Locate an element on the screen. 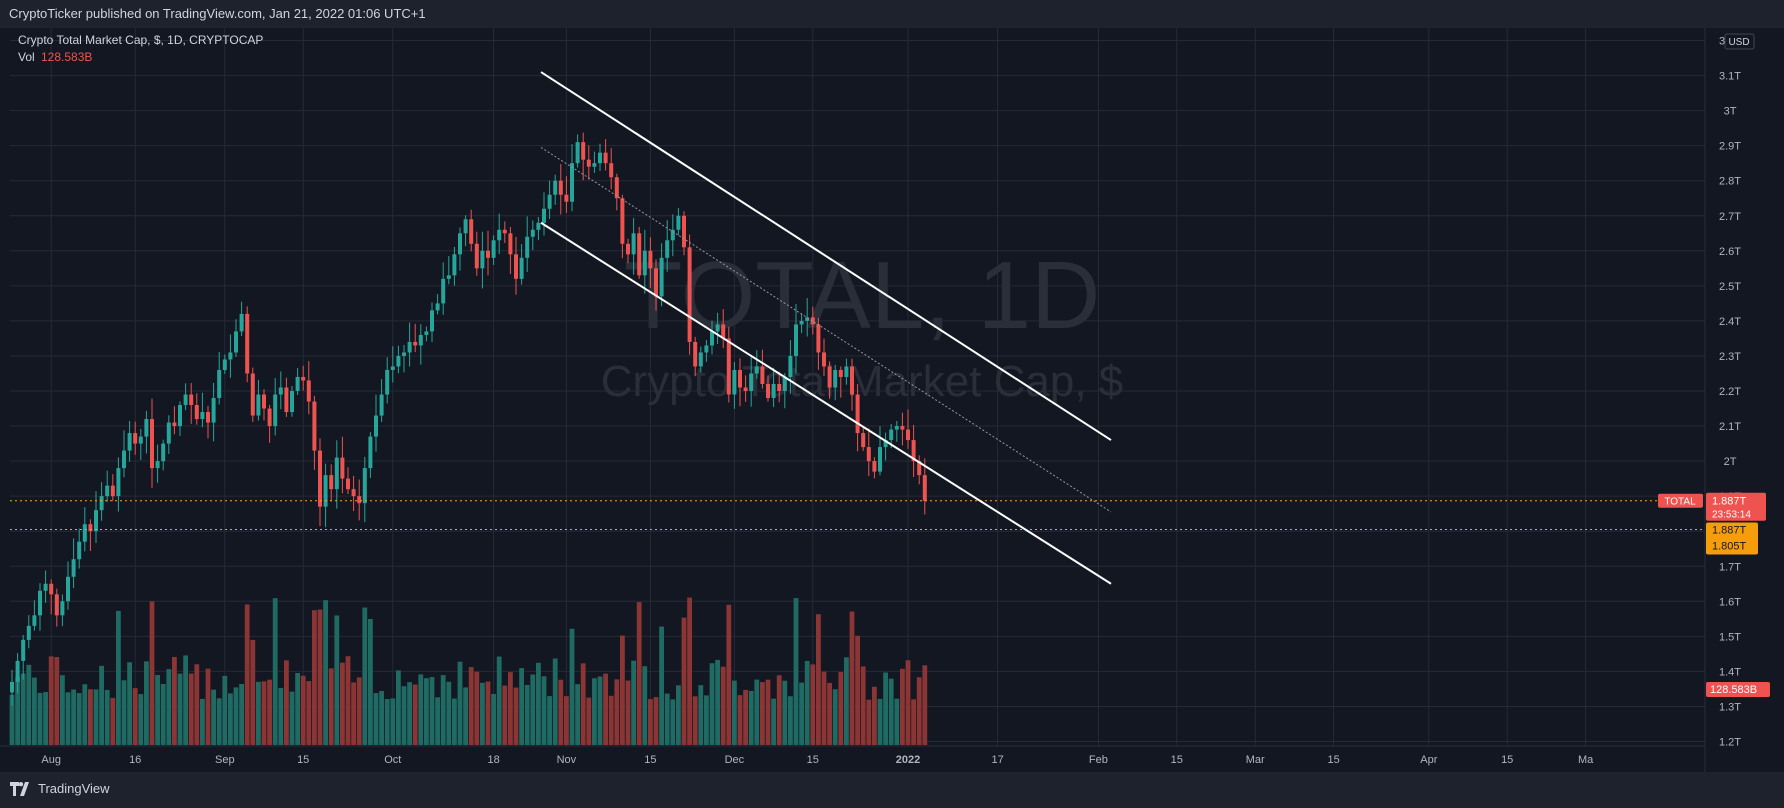  x-tick-label: Nov is located at coordinates (567, 760).